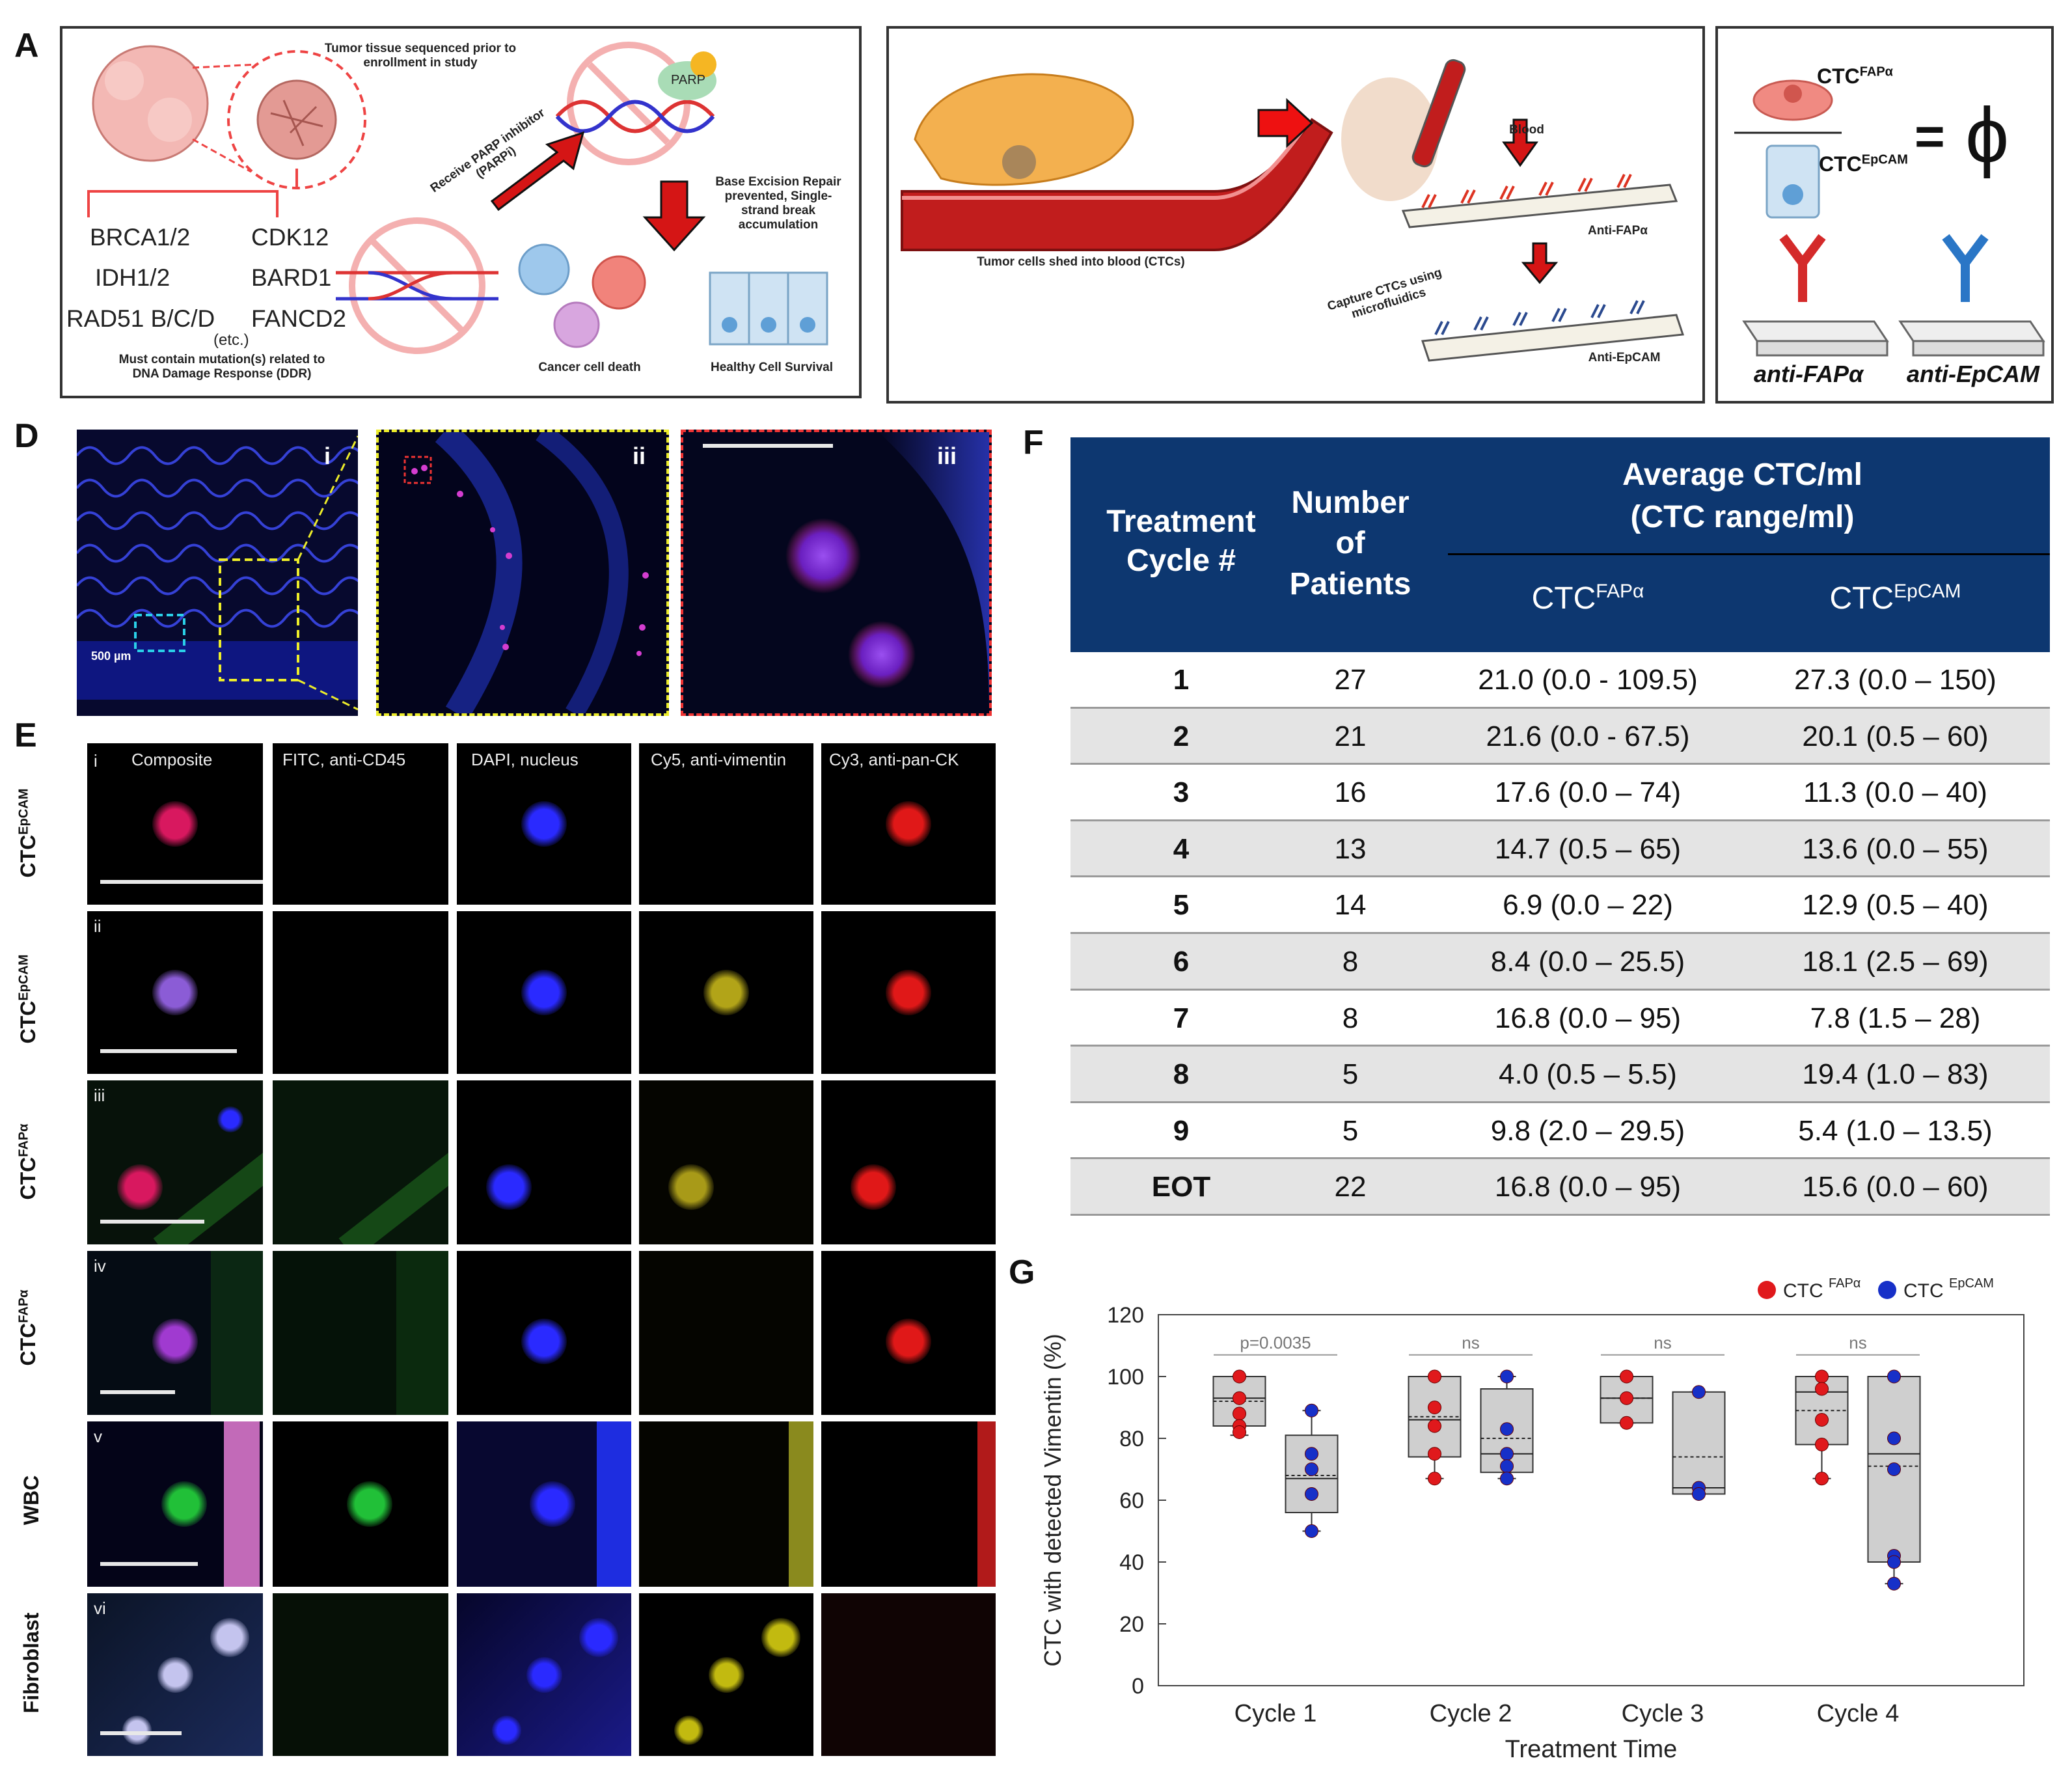 The height and width of the screenshot is (1782, 2072). What do you see at coordinates (726, 1333) in the screenshot?
I see `e-micrograph-r4-c4` at bounding box center [726, 1333].